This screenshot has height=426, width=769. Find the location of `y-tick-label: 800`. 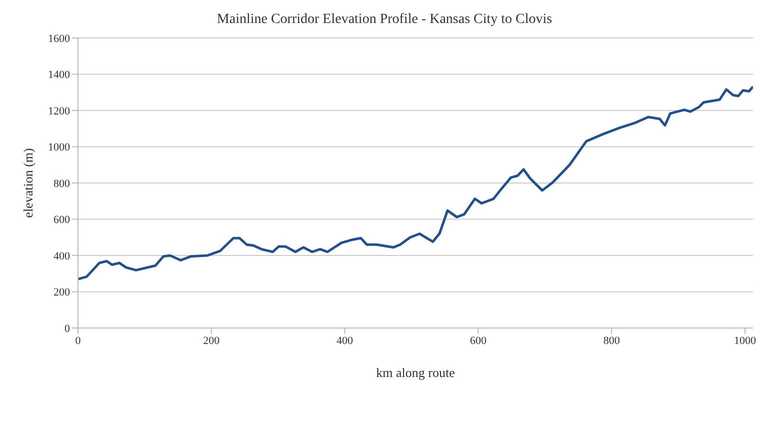

y-tick-label: 800 is located at coordinates (62, 184).